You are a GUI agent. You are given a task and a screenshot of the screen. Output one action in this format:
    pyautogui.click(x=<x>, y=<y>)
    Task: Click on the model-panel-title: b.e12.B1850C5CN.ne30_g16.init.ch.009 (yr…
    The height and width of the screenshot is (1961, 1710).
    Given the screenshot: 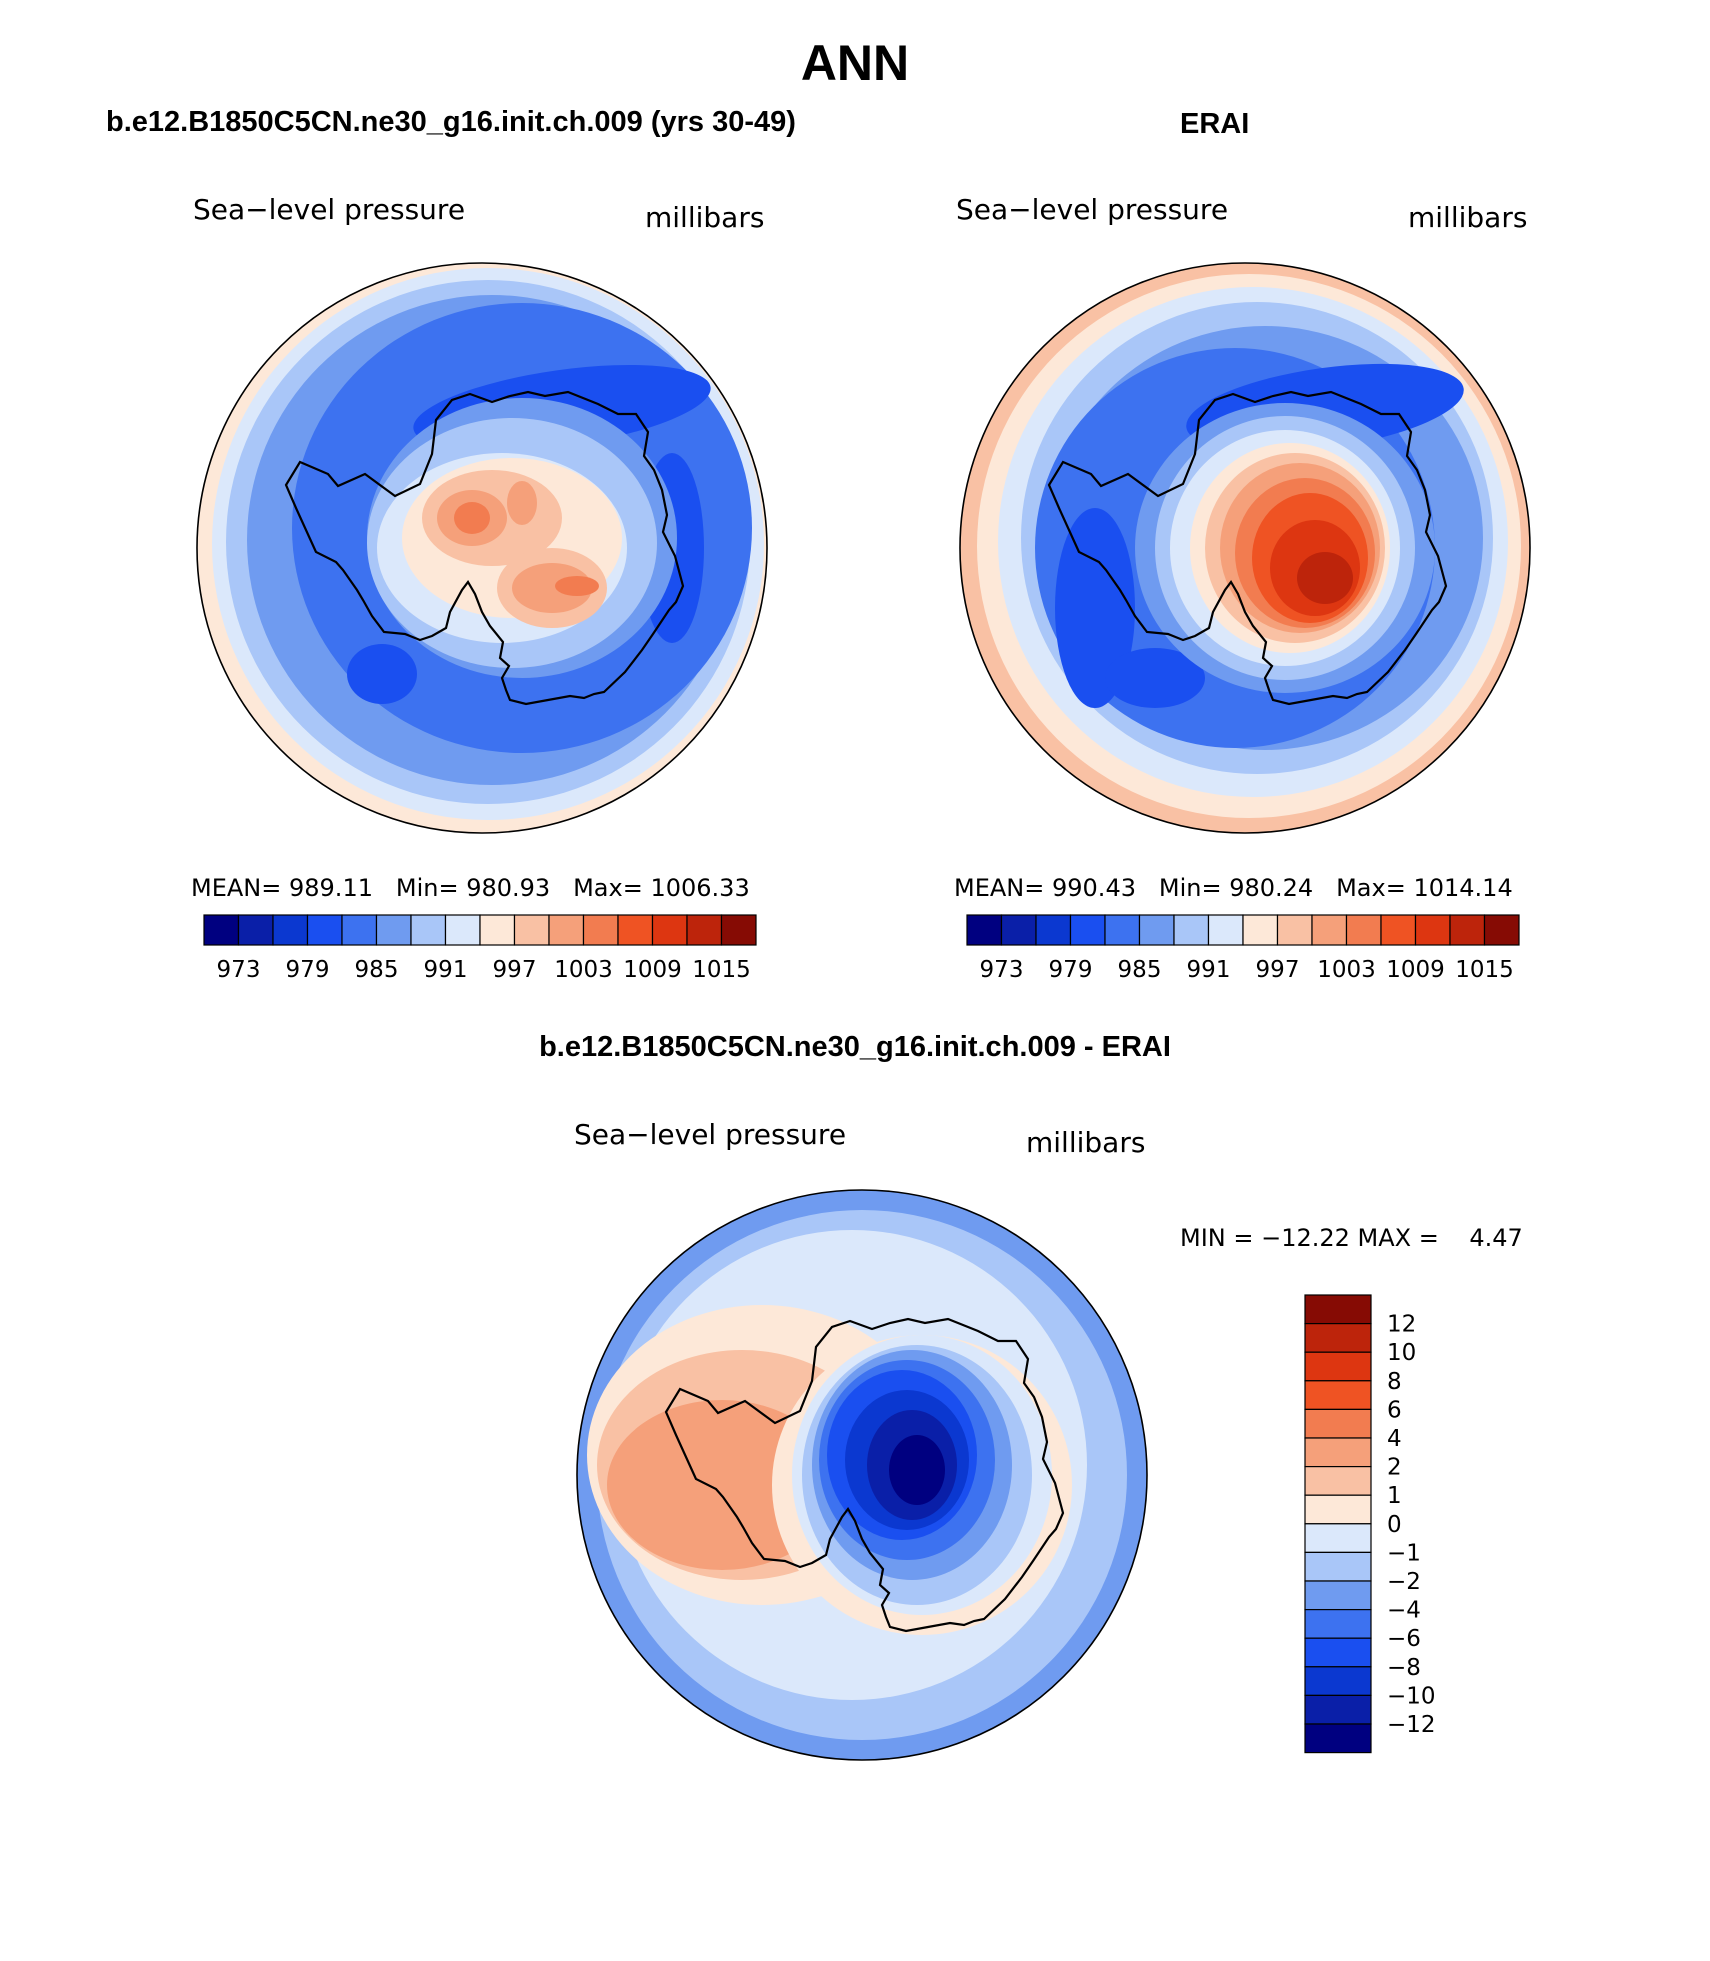 What is the action you would take?
    pyautogui.click(x=451, y=122)
    